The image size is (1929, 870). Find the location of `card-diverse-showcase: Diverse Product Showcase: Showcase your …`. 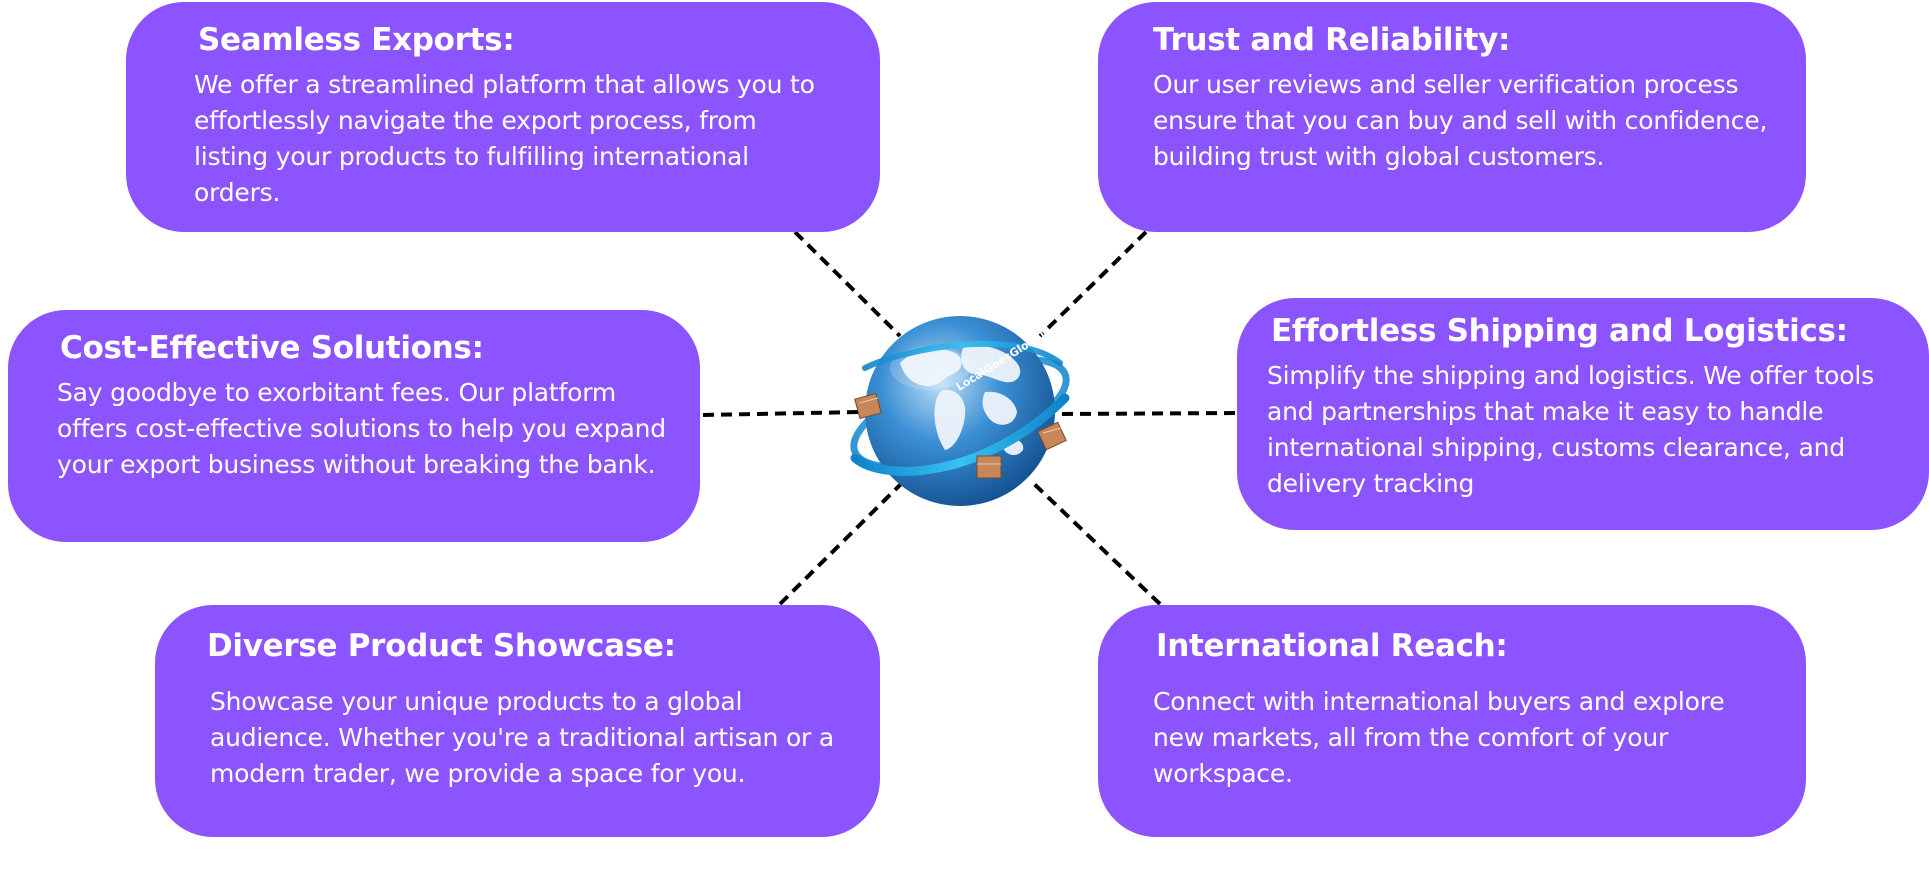

card-diverse-showcase: Diverse Product Showcase: Showcase your … is located at coordinates (517, 721).